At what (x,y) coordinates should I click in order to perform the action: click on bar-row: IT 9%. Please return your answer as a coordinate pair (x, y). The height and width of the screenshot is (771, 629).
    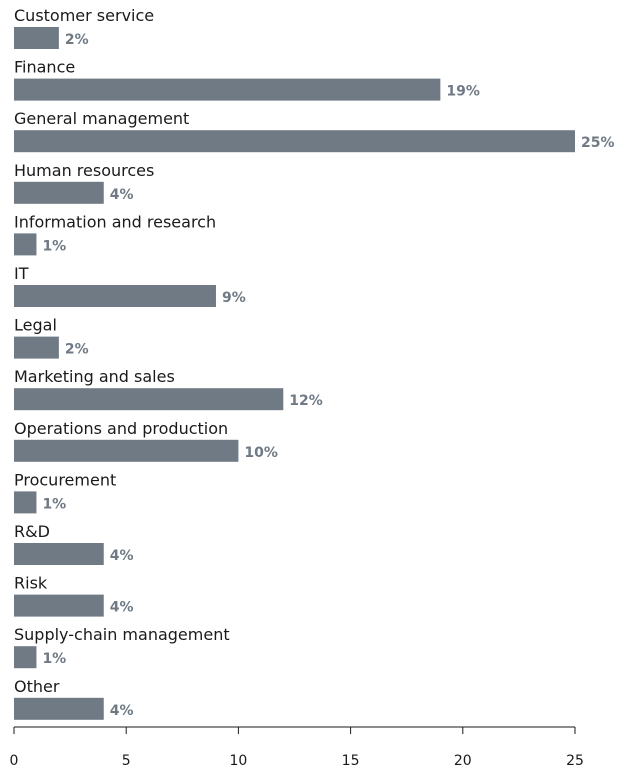
    Looking at the image, I should click on (130, 285).